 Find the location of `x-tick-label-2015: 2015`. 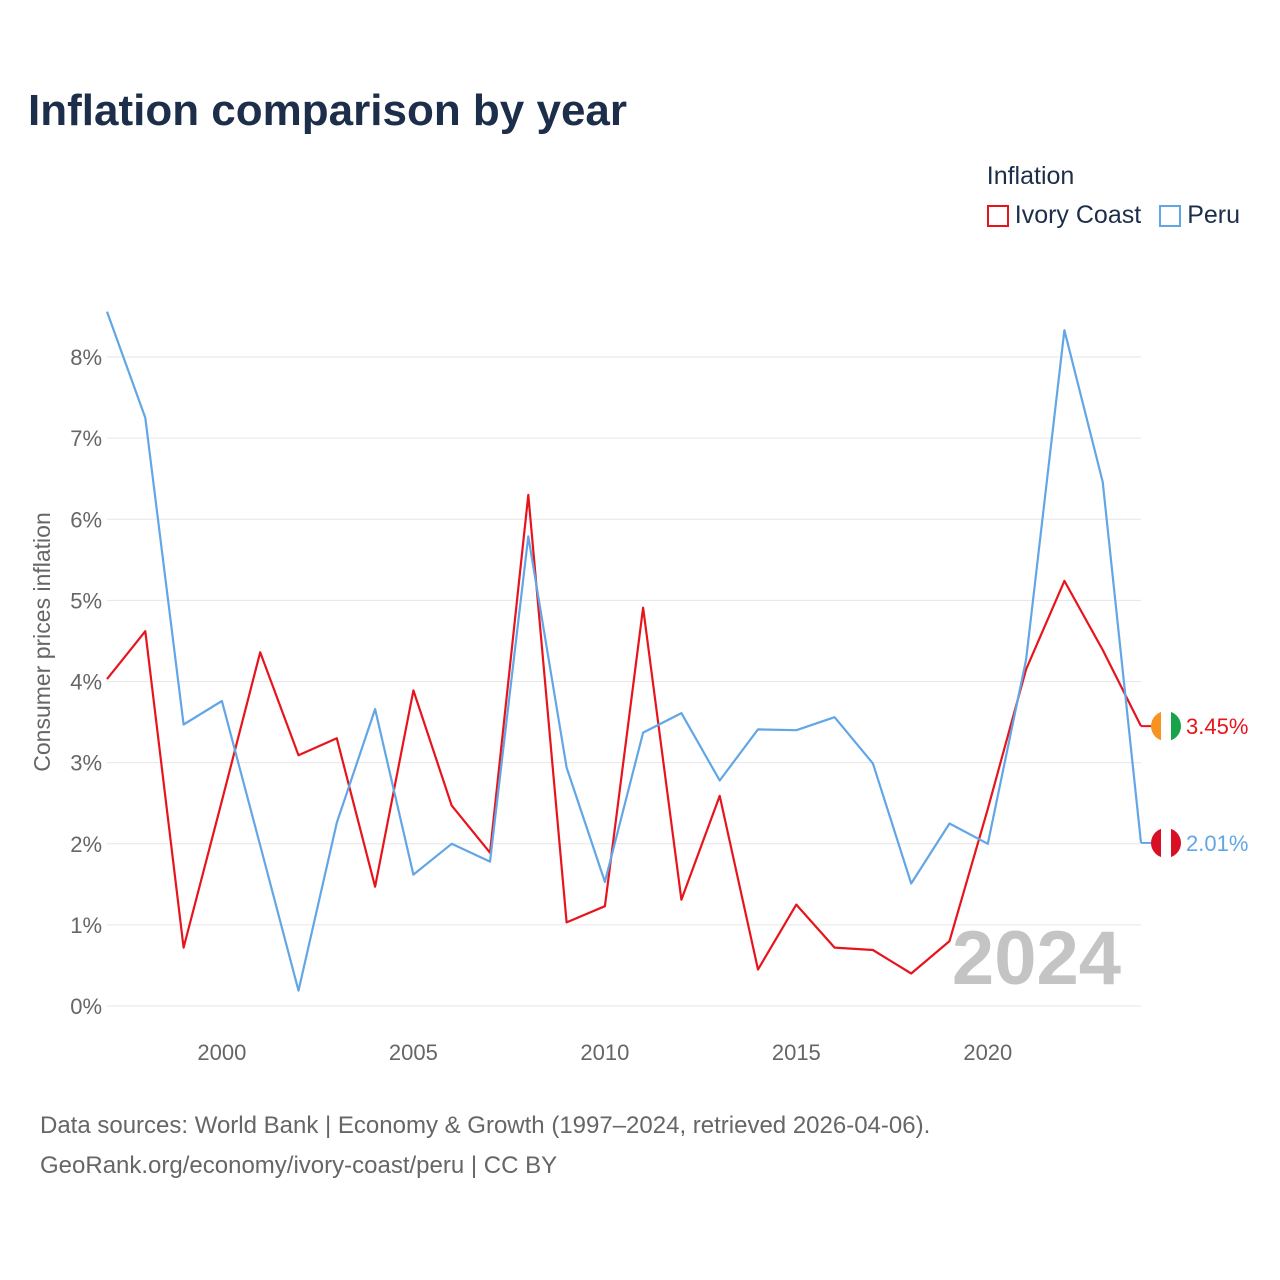

x-tick-label-2015: 2015 is located at coordinates (796, 1052).